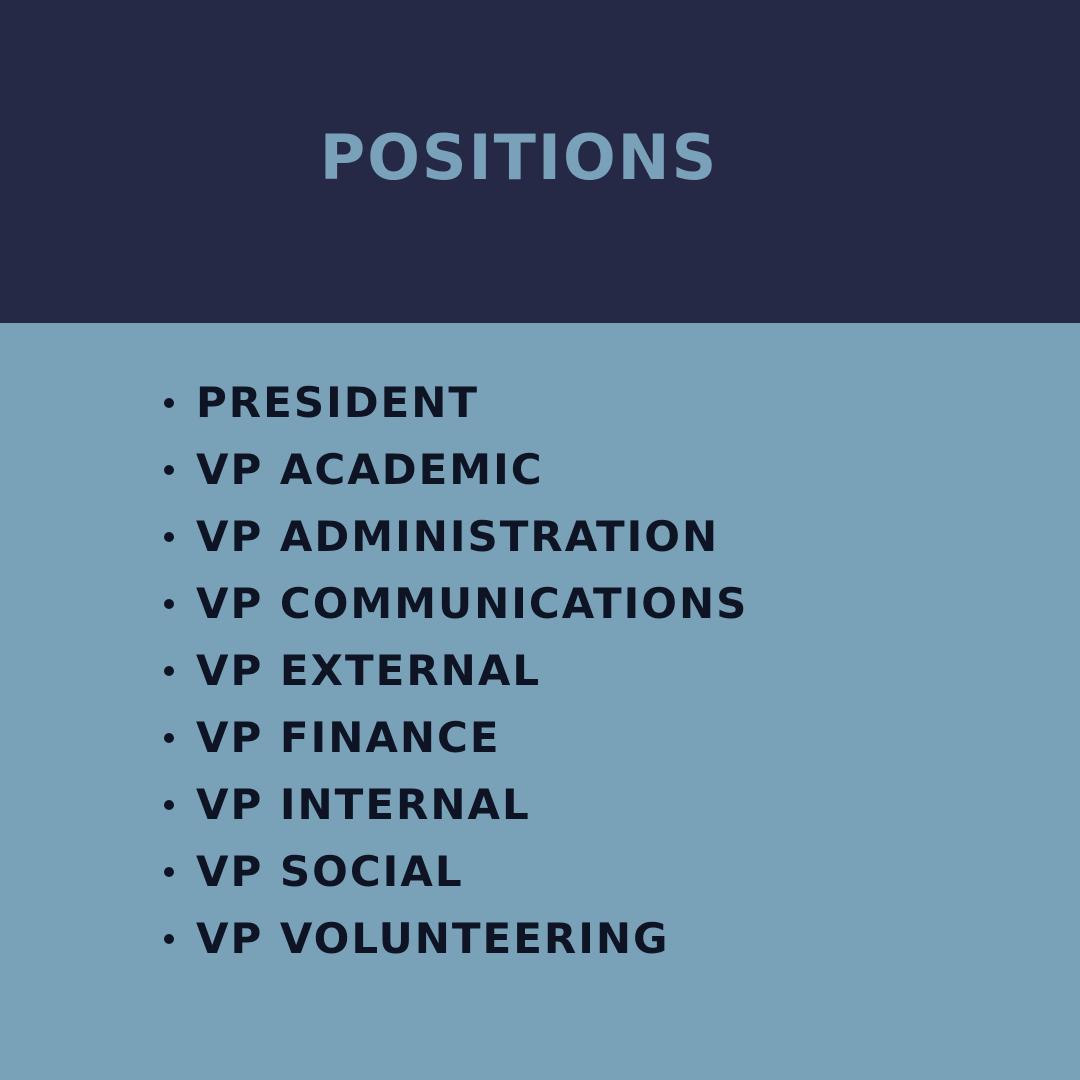  I want to click on list-item: VP INTERNAL, so click(456, 804).